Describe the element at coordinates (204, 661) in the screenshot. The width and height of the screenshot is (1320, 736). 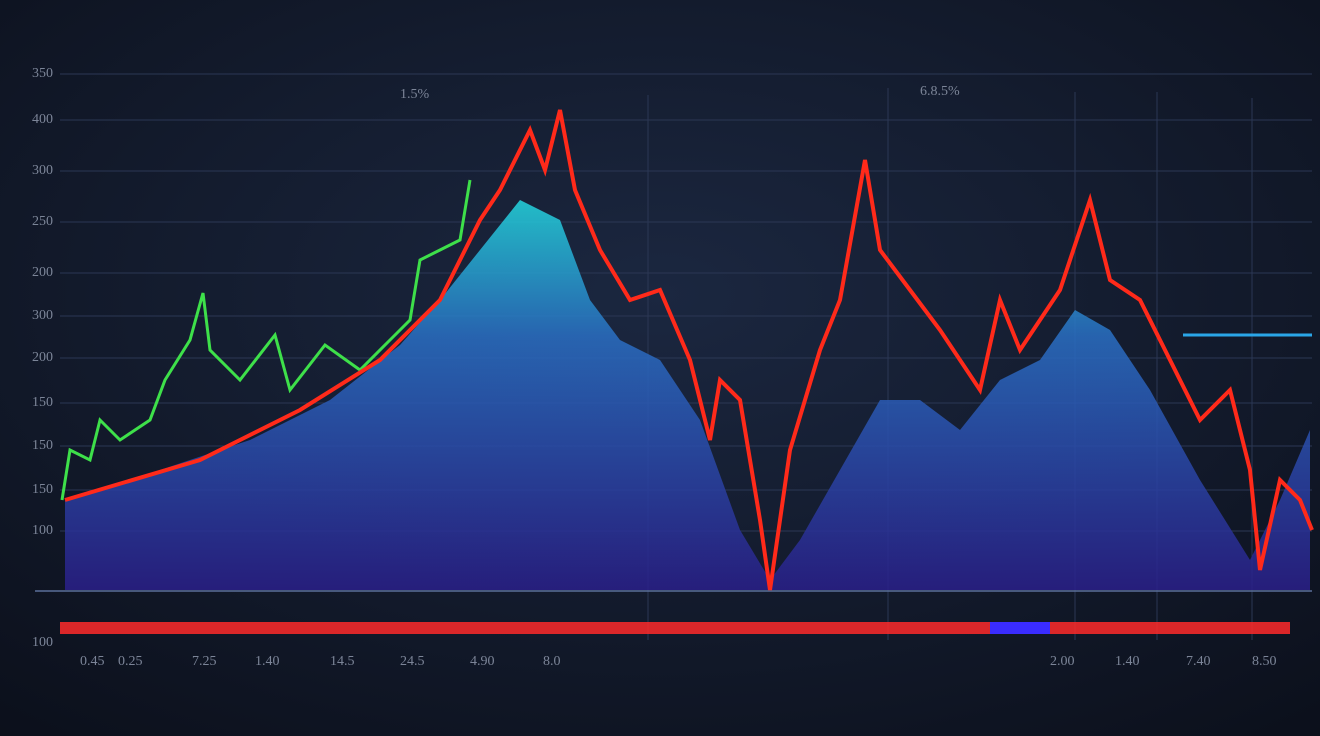
I see `x-label: 7.25` at that location.